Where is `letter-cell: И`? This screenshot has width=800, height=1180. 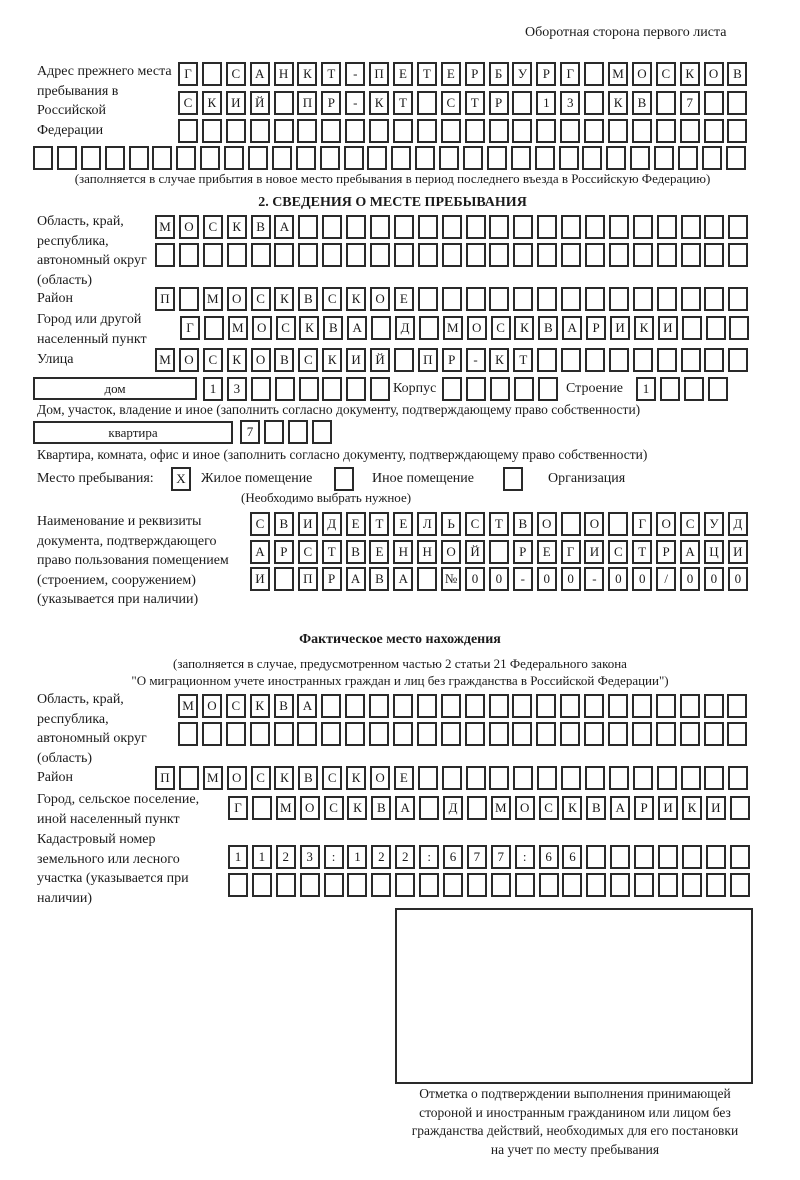
letter-cell: И is located at coordinates (260, 579).